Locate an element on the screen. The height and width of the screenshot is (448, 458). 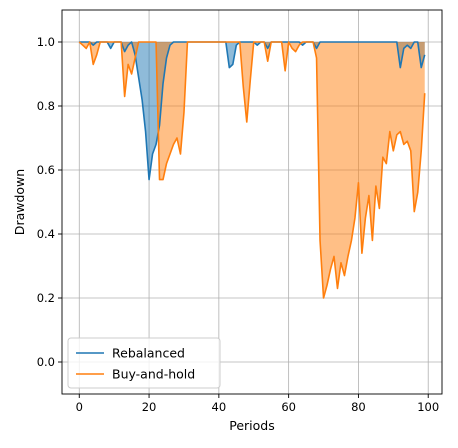
x-tick-label-3: 60 is located at coordinates (288, 407).